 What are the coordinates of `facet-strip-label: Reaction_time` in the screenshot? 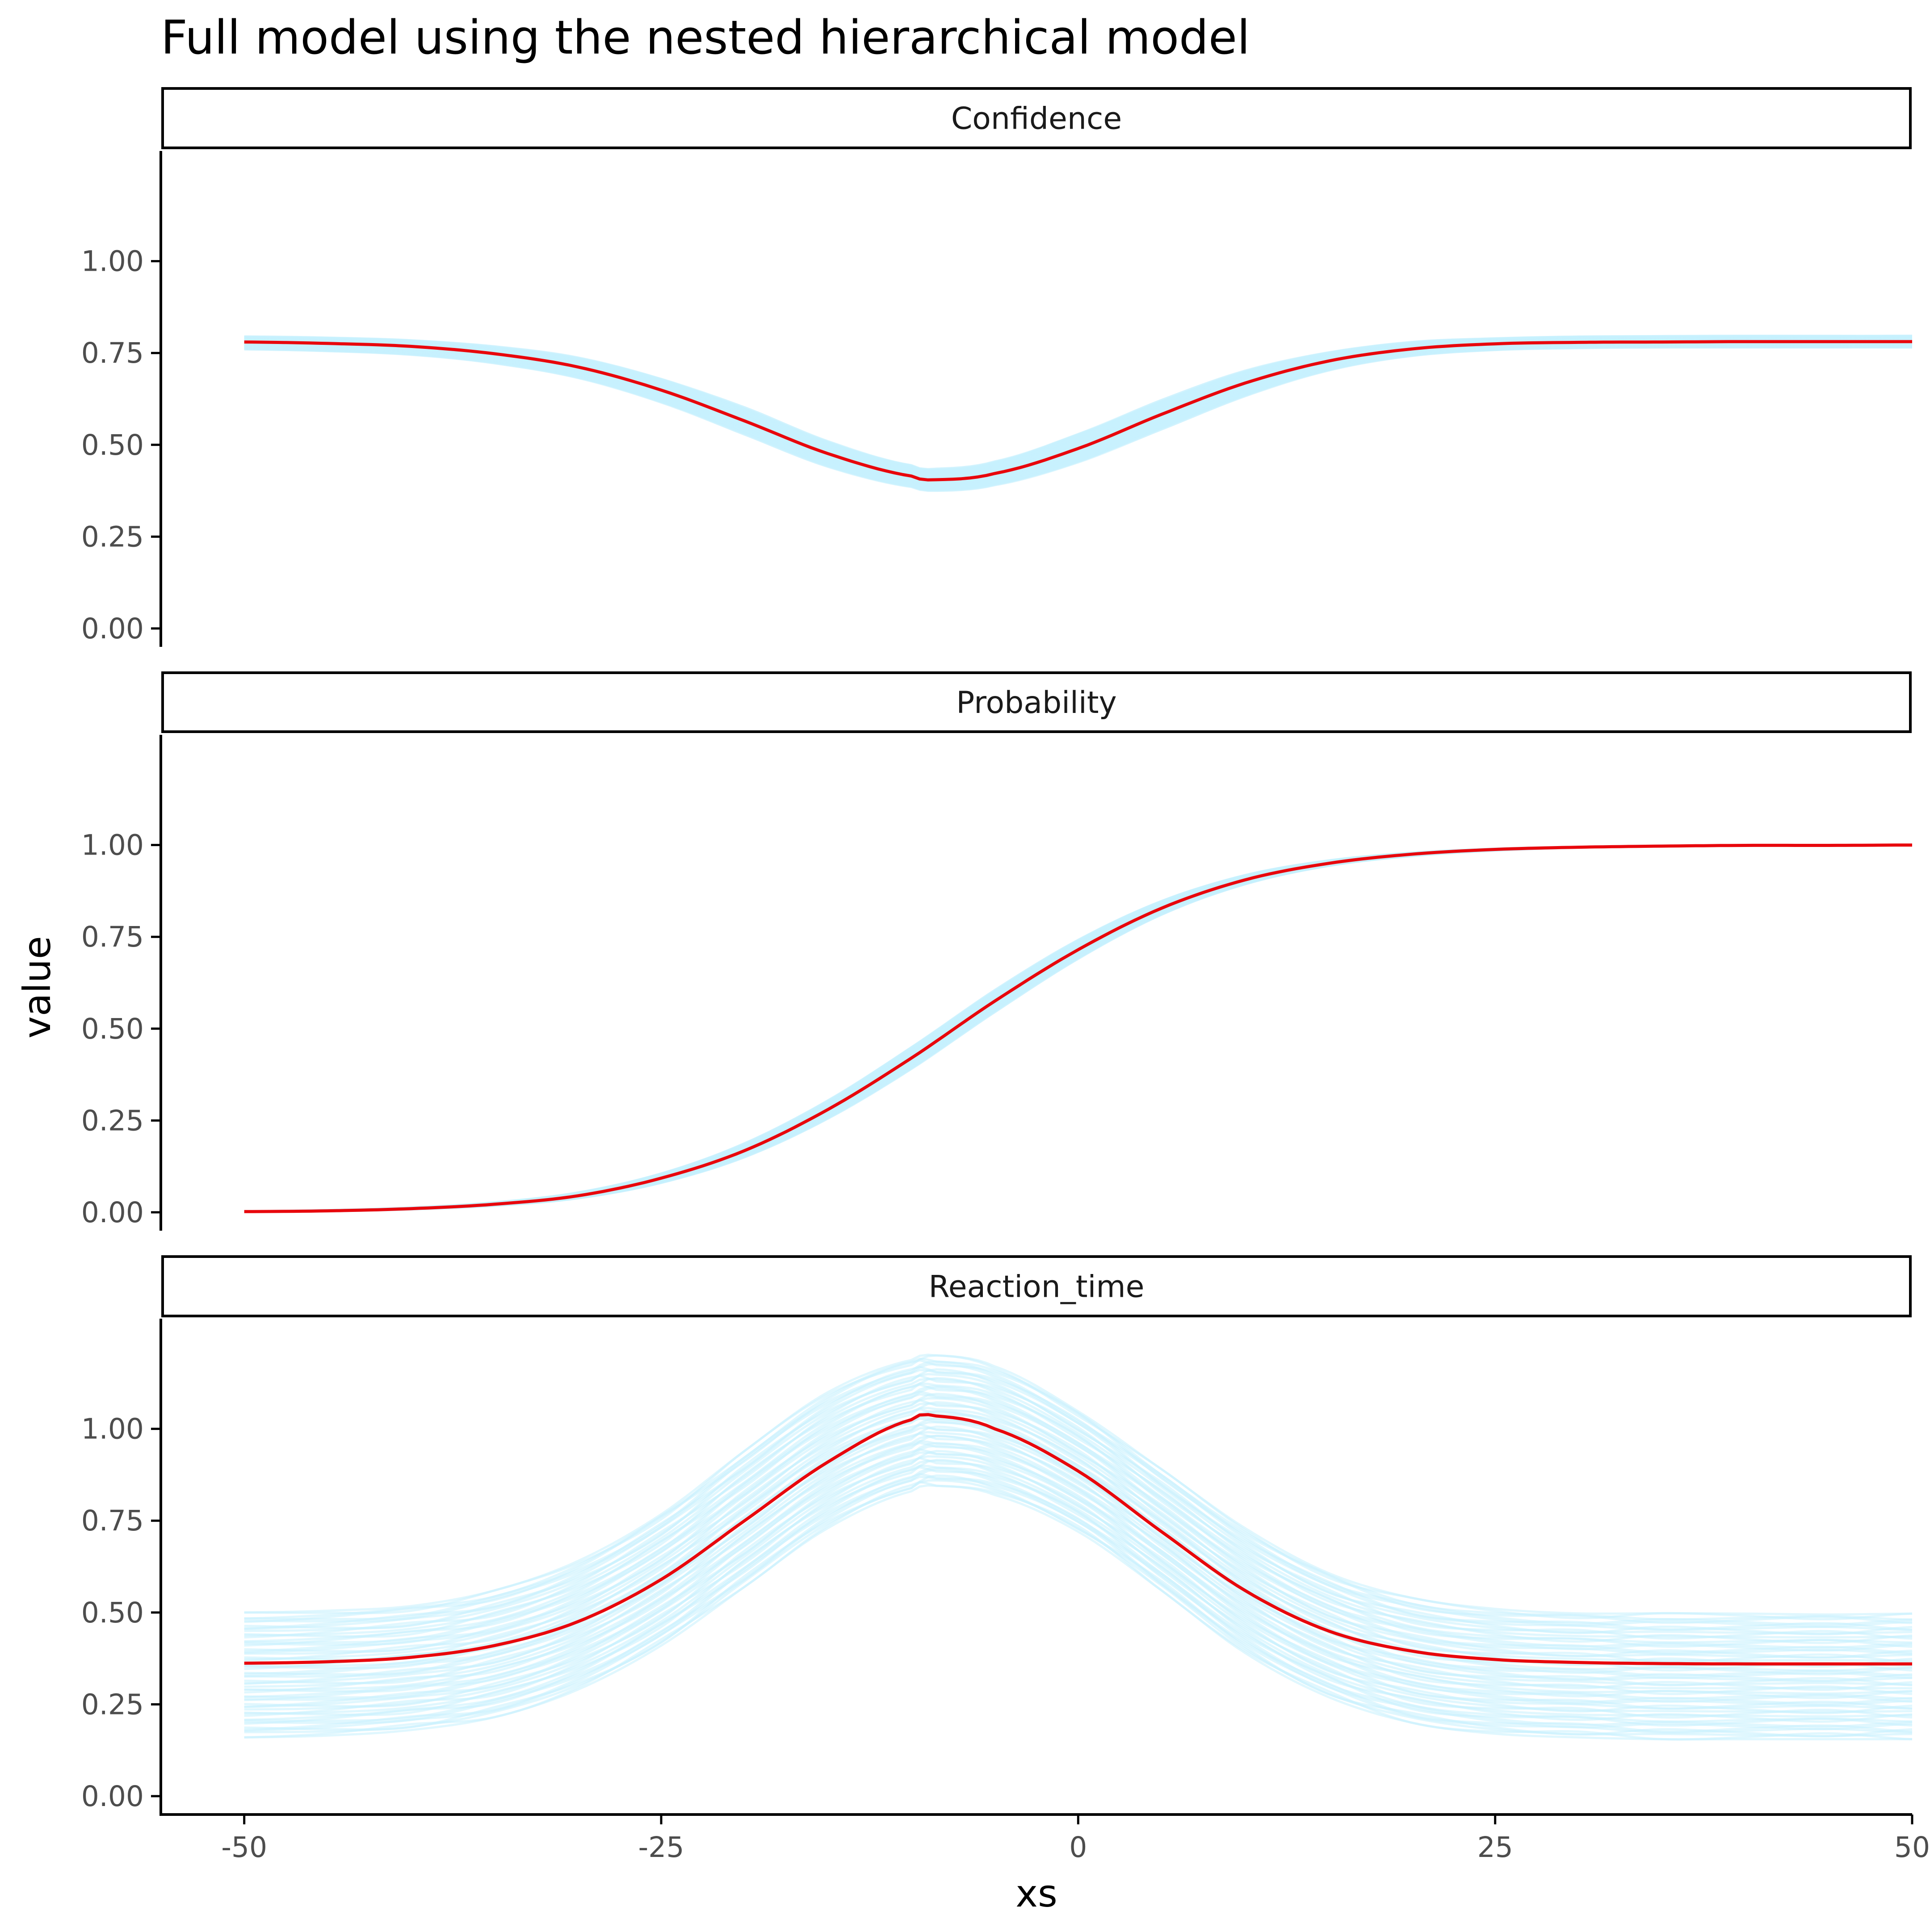 It's located at (1037, 1287).